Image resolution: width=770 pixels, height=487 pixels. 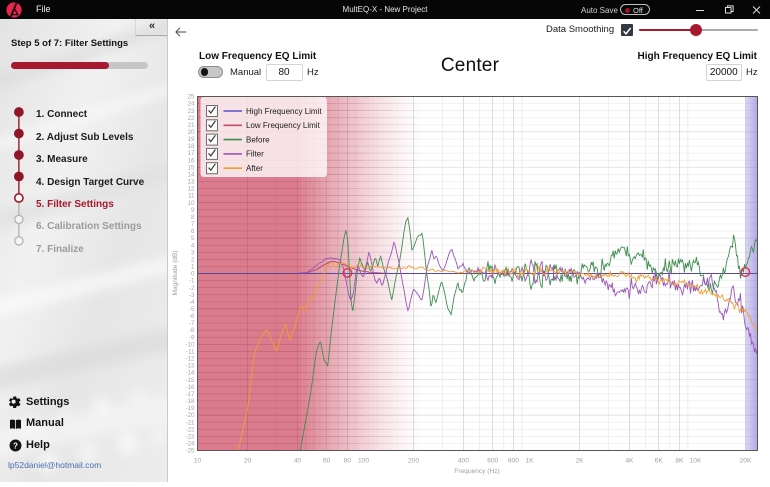 I want to click on svg-text: -10, so click(x=191, y=344).